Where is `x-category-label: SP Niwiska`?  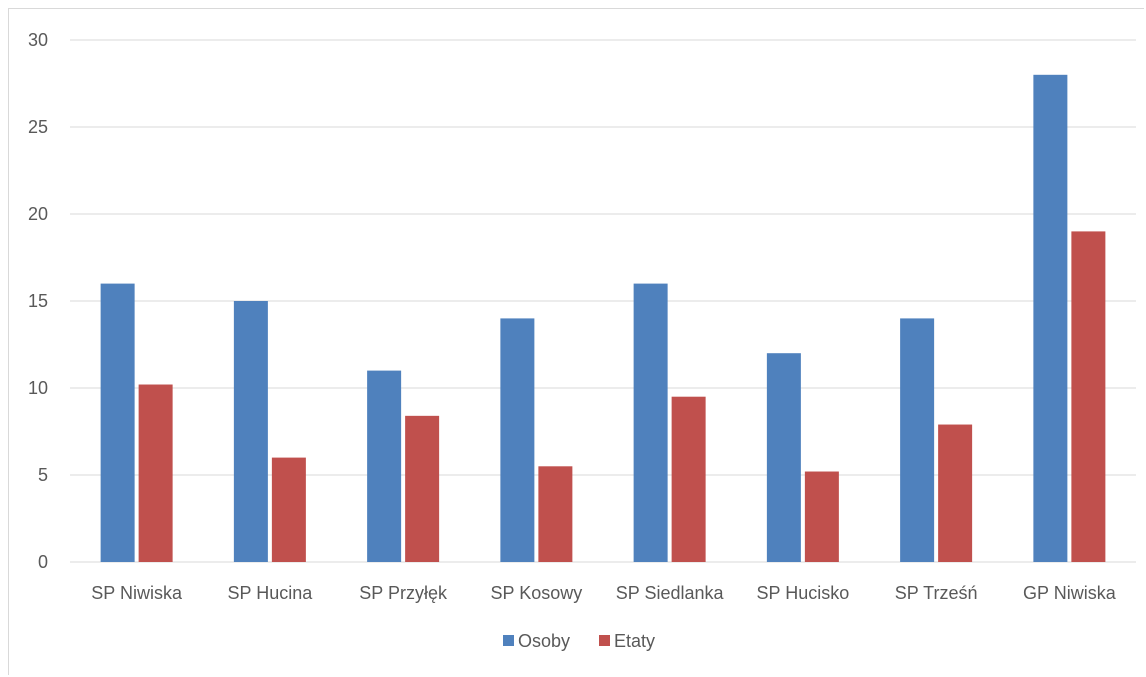 x-category-label: SP Niwiska is located at coordinates (137, 593).